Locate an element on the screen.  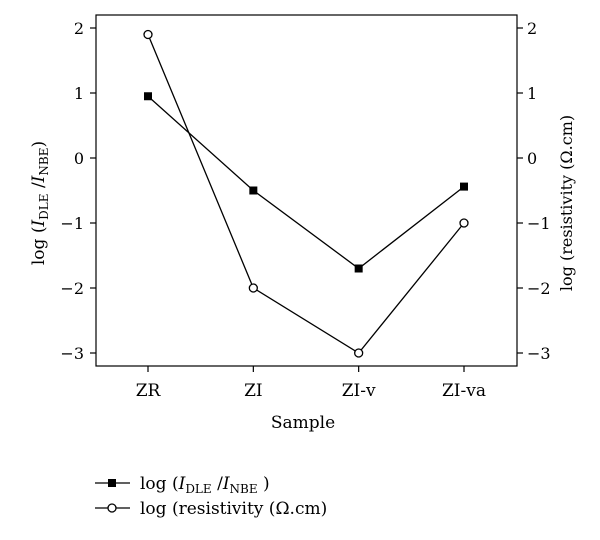
y-tick-label-right: 1 is located at coordinates (532, 93).